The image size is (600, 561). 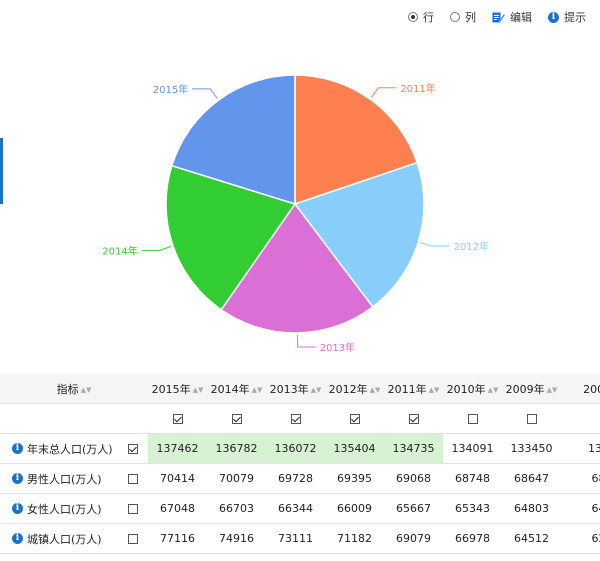 I want to click on indicator-name: 城镇人口(万人), so click(x=64, y=539).